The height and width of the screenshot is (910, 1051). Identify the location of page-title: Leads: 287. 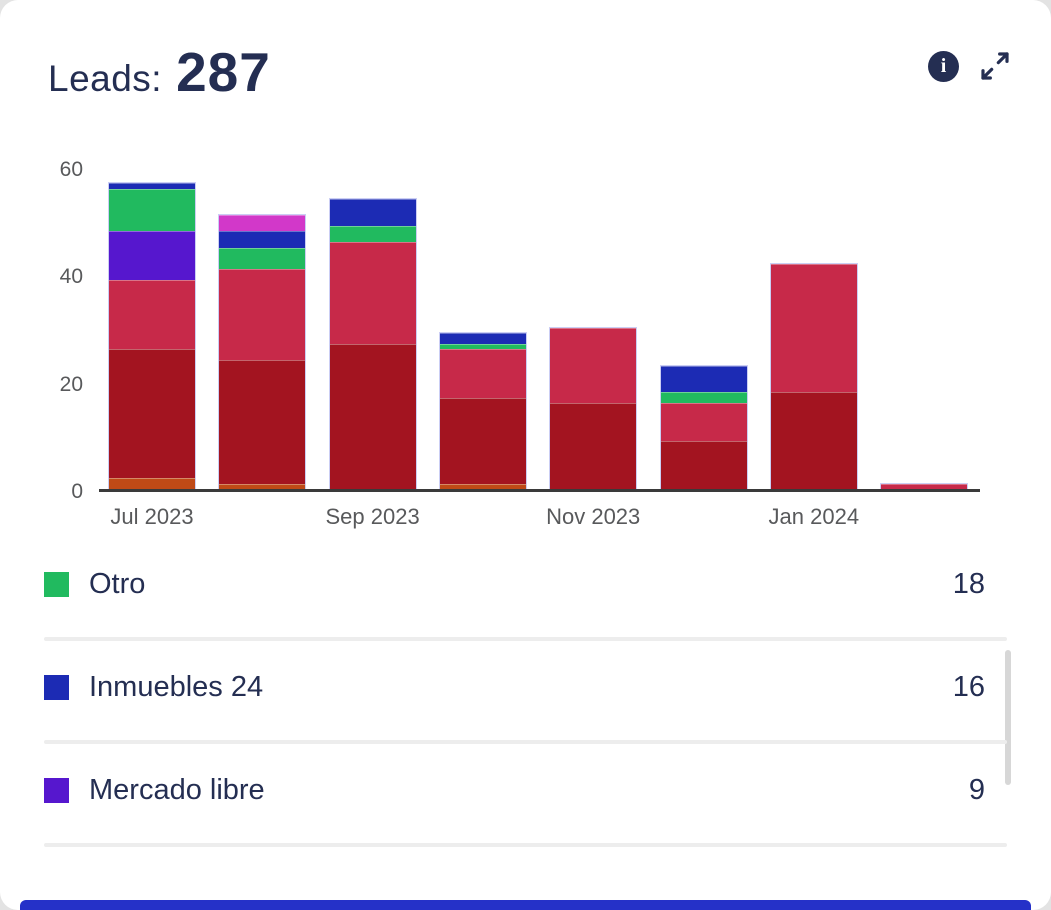
(159, 72).